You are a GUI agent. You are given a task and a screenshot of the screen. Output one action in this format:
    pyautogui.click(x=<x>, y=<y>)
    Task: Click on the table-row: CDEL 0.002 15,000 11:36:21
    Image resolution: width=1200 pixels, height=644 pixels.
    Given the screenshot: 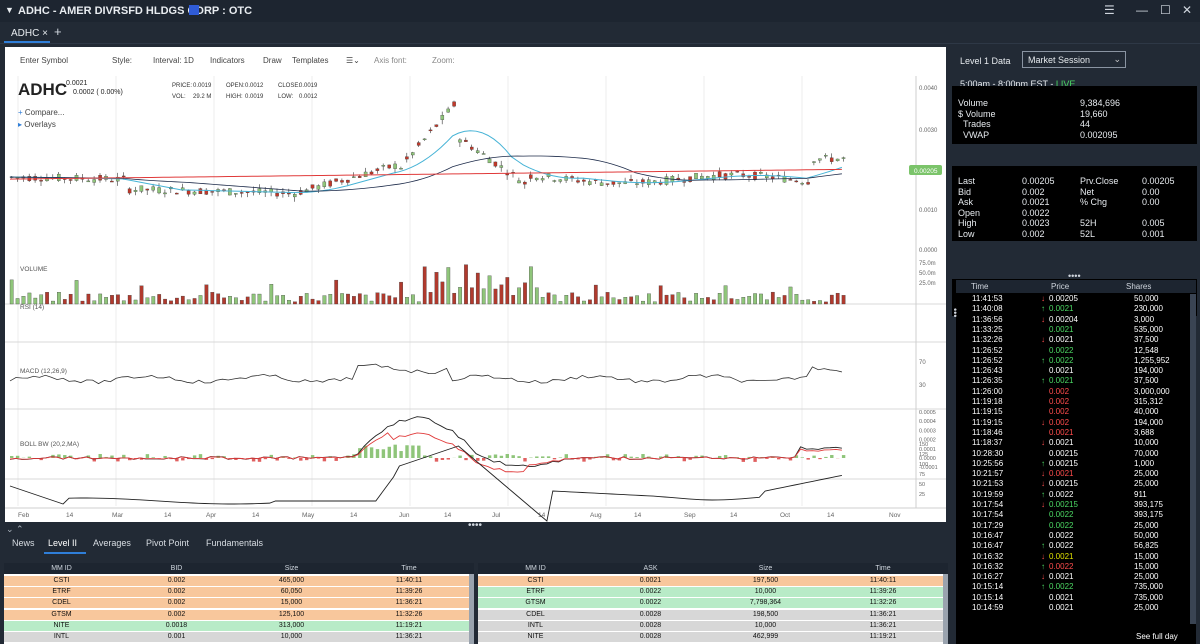 What is the action you would take?
    pyautogui.click(x=239, y=603)
    